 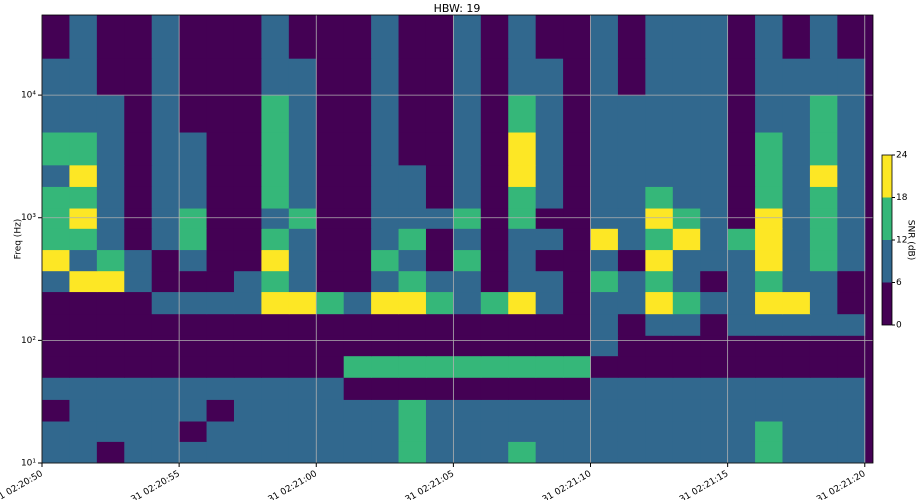 What do you see at coordinates (911, 240) in the screenshot?
I see `colorbar-label: SNR (dB)` at bounding box center [911, 240].